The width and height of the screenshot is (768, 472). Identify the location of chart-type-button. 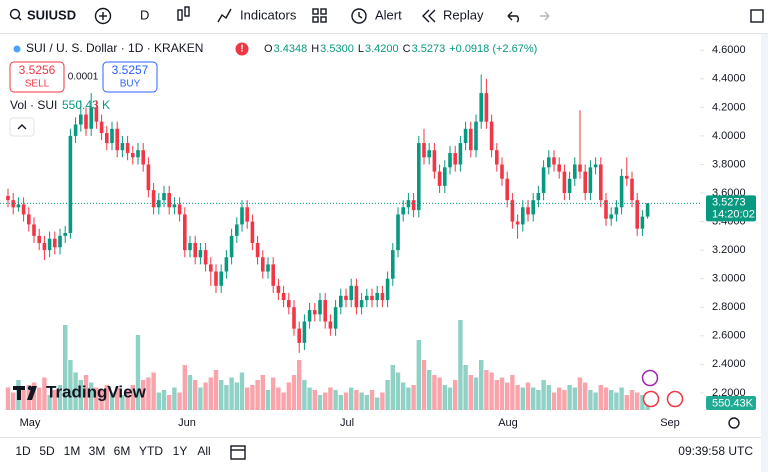
(183, 13).